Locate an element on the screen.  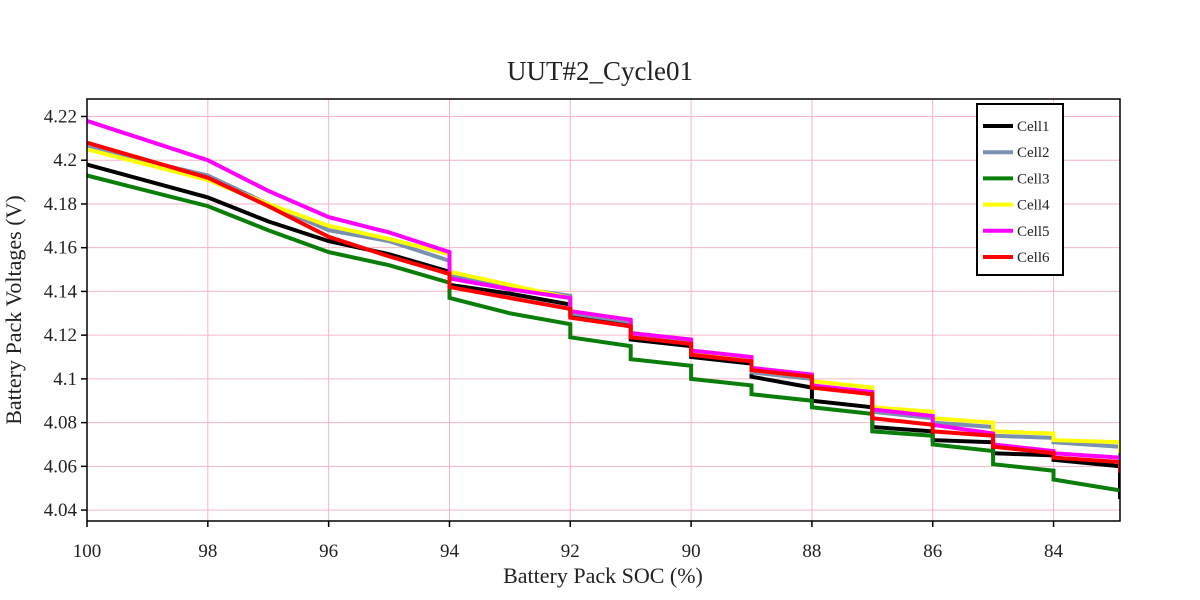
y-tick-label: 4.2 is located at coordinates (65, 160).